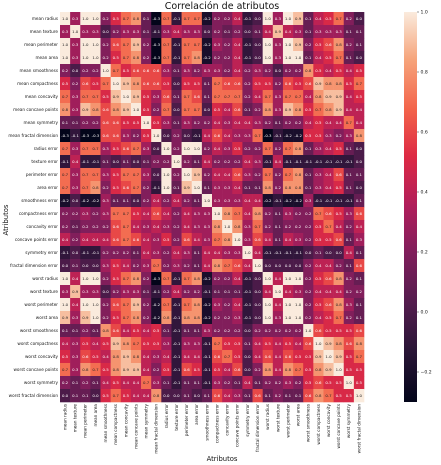 This screenshot has width=441, height=465. What do you see at coordinates (85, 148) in the screenshot?
I see `cell-value-label: 0.7` at bounding box center [85, 148].